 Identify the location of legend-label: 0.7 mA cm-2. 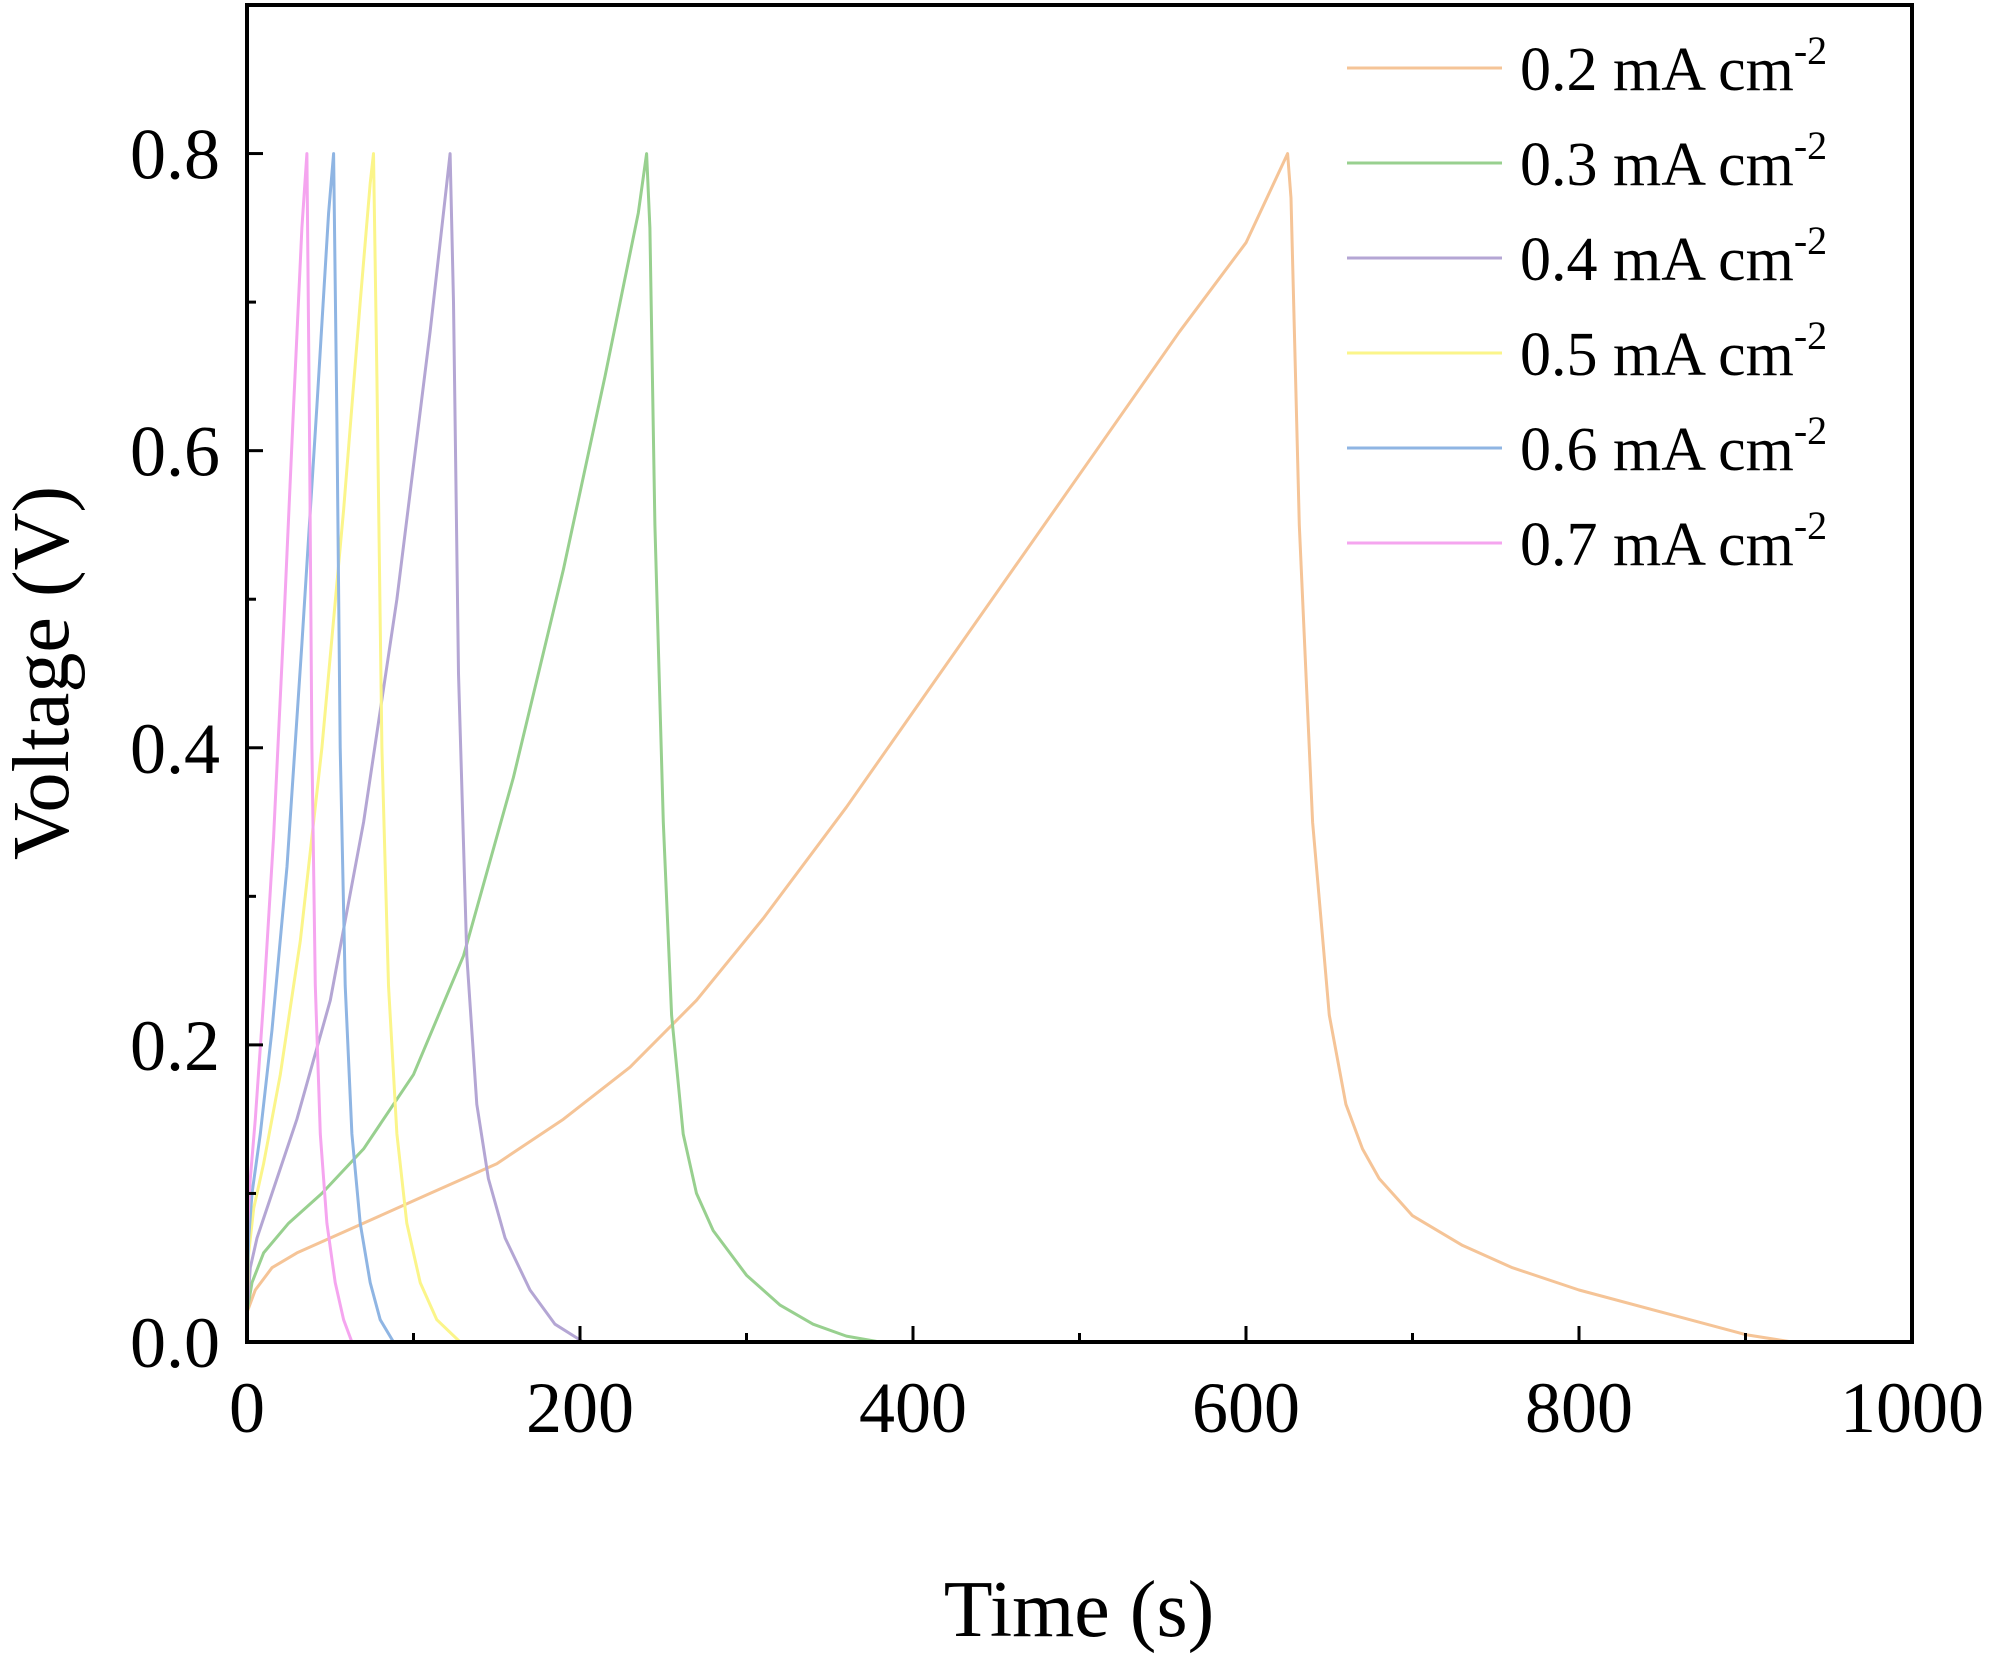
(1673, 541).